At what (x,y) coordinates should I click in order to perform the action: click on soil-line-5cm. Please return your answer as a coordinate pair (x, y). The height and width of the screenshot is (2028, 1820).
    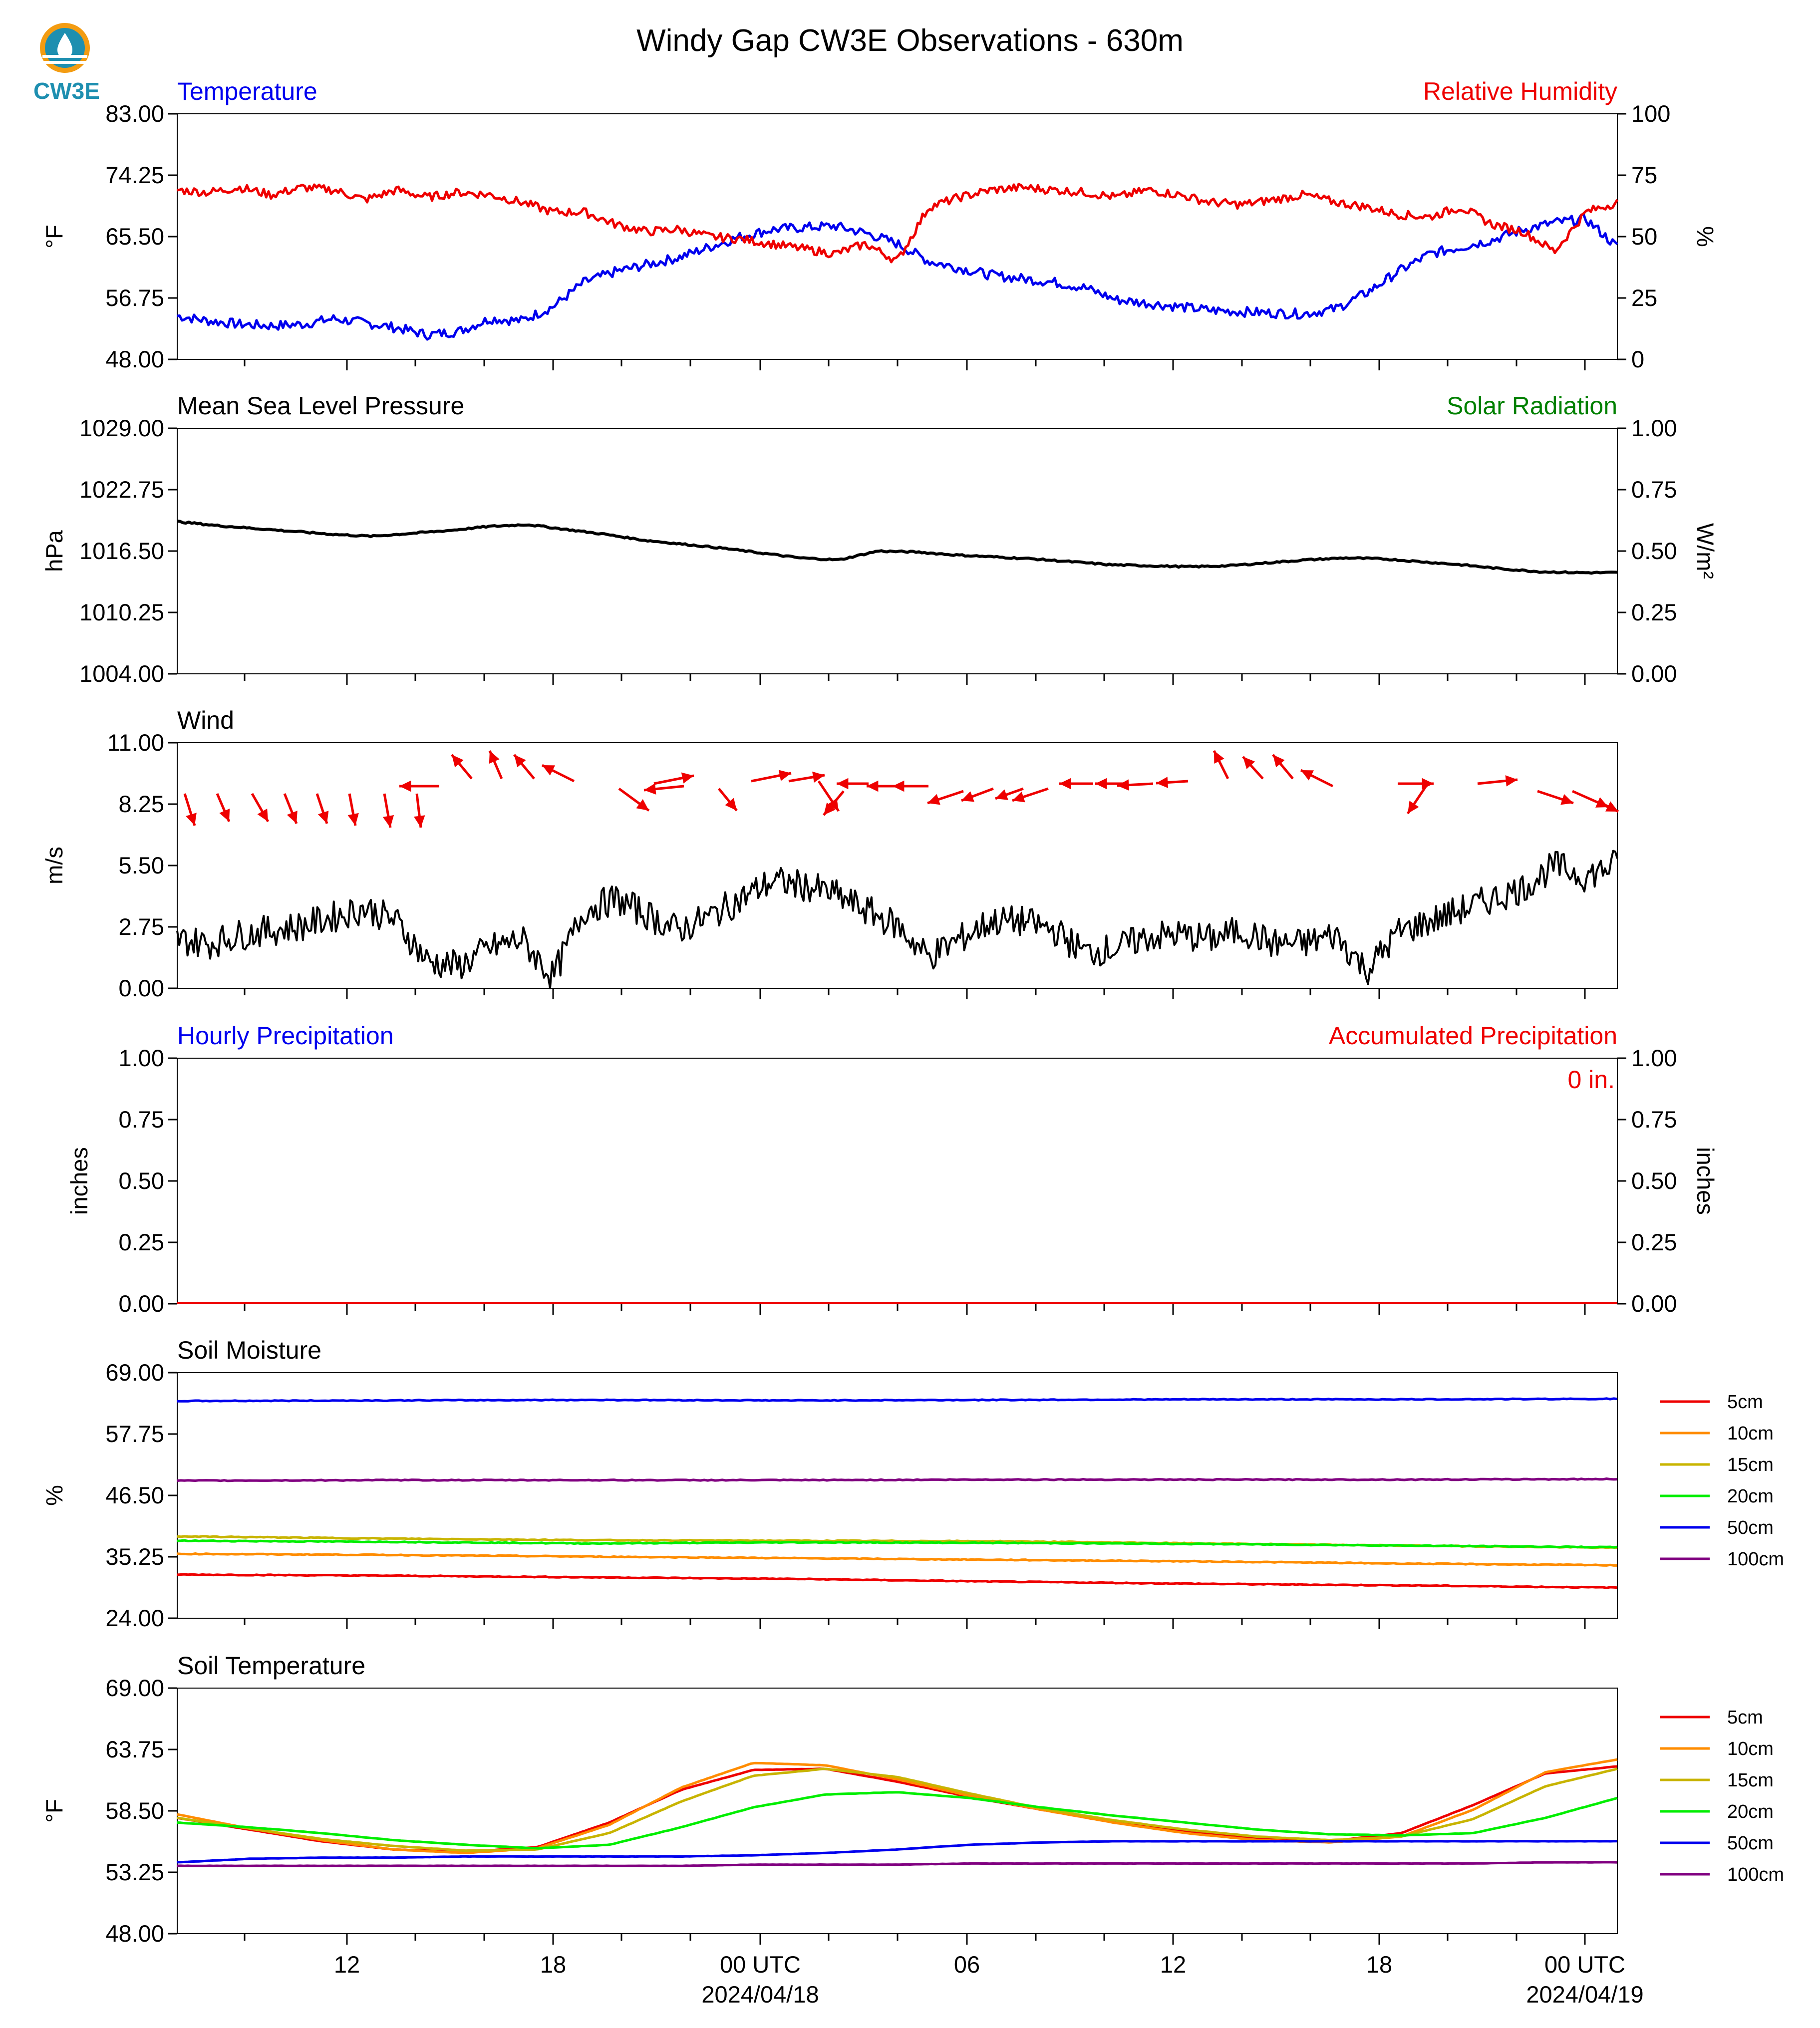
    Looking at the image, I should click on (897, 1581).